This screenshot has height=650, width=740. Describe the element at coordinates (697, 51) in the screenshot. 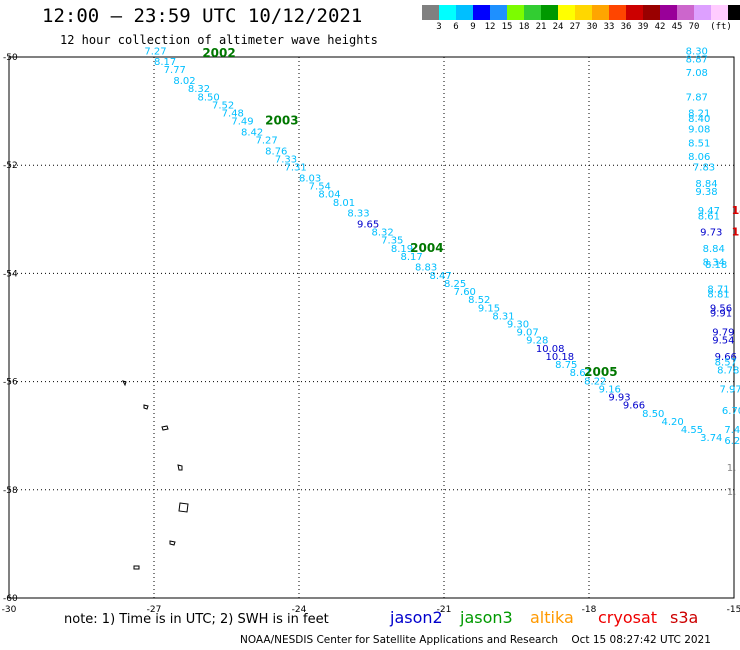

I see `wave-height-label: 8.30` at that location.